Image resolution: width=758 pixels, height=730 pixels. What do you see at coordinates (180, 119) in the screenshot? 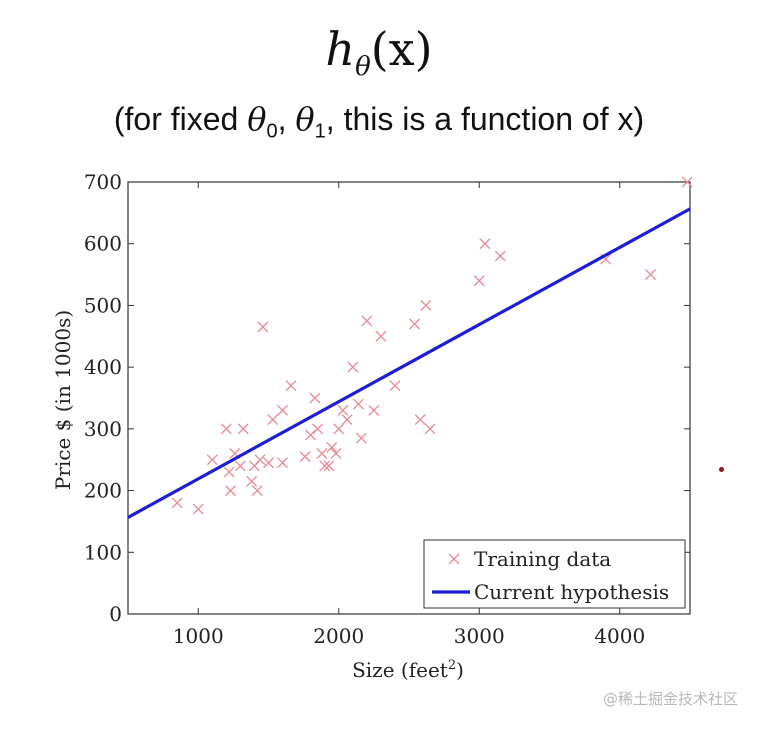
I see `subtitle-prefix: (for fixed` at bounding box center [180, 119].